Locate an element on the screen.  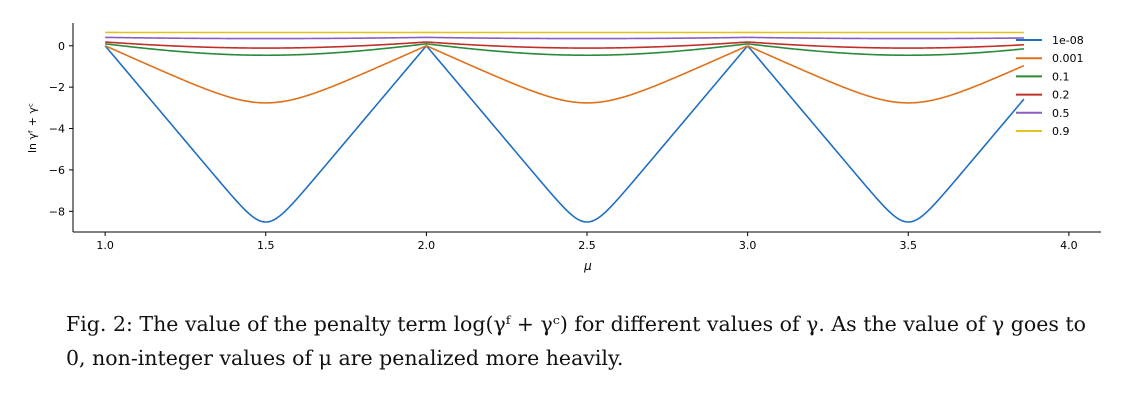
legend-label: 0.5 is located at coordinates (1061, 113).